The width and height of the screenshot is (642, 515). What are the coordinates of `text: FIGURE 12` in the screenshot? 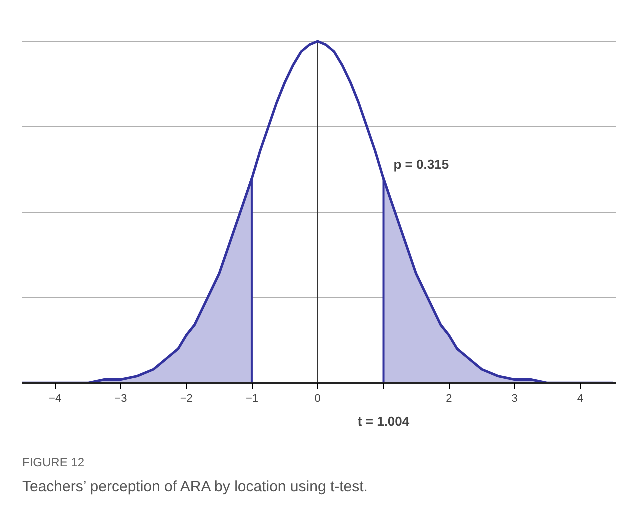 It's located at (53, 463).